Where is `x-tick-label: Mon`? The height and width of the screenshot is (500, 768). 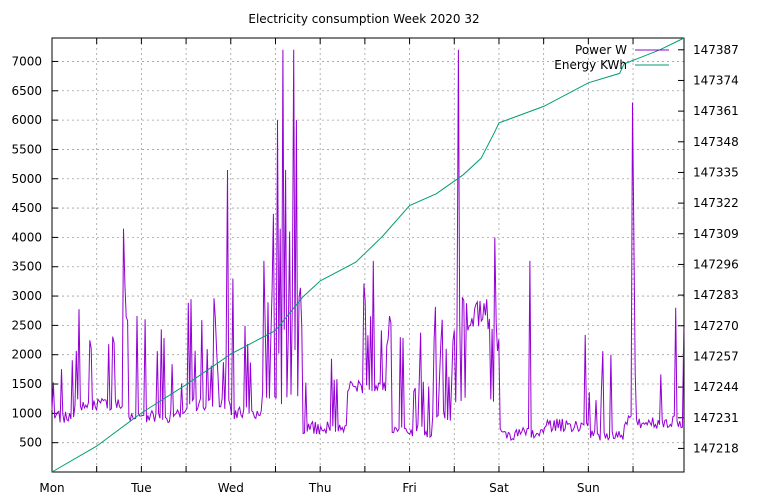
x-tick-label: Mon is located at coordinates (51, 488).